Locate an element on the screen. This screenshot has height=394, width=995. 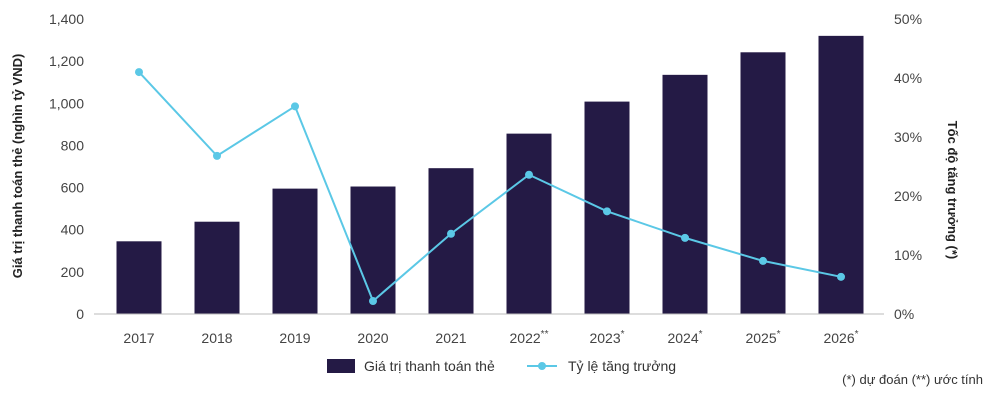
y-tick-label: 1,200 is located at coordinates (66, 61).